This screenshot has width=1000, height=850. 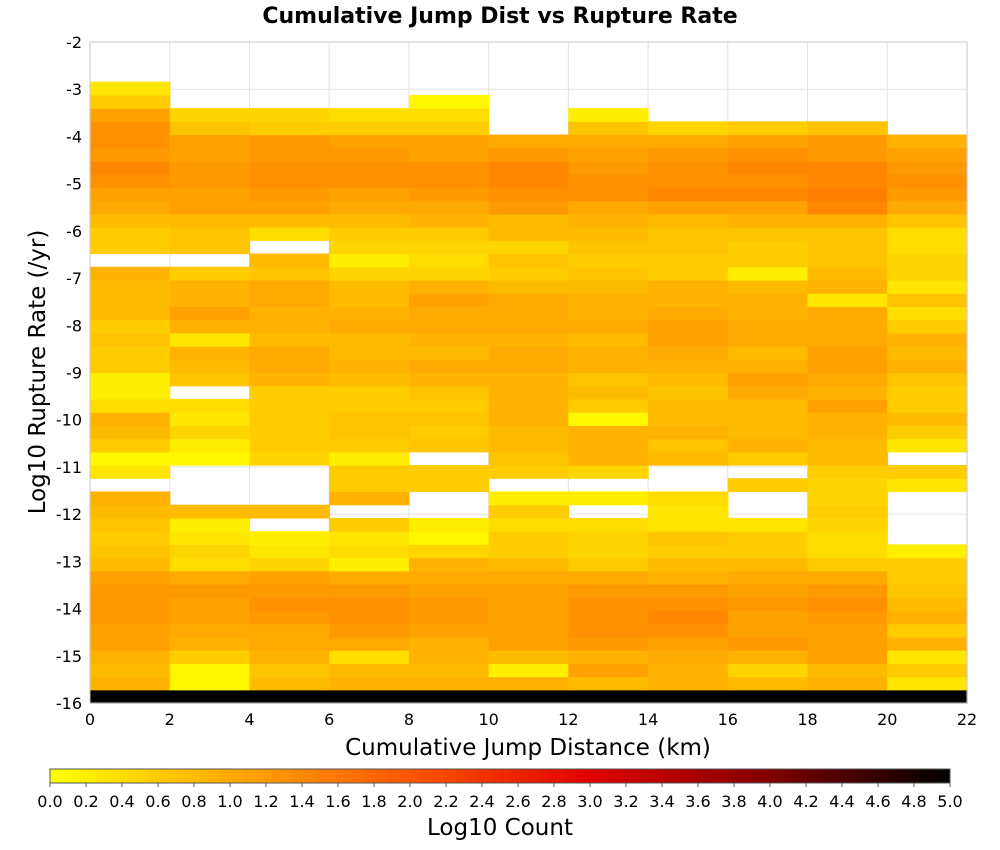 I want to click on colorbar, so click(x=500, y=776).